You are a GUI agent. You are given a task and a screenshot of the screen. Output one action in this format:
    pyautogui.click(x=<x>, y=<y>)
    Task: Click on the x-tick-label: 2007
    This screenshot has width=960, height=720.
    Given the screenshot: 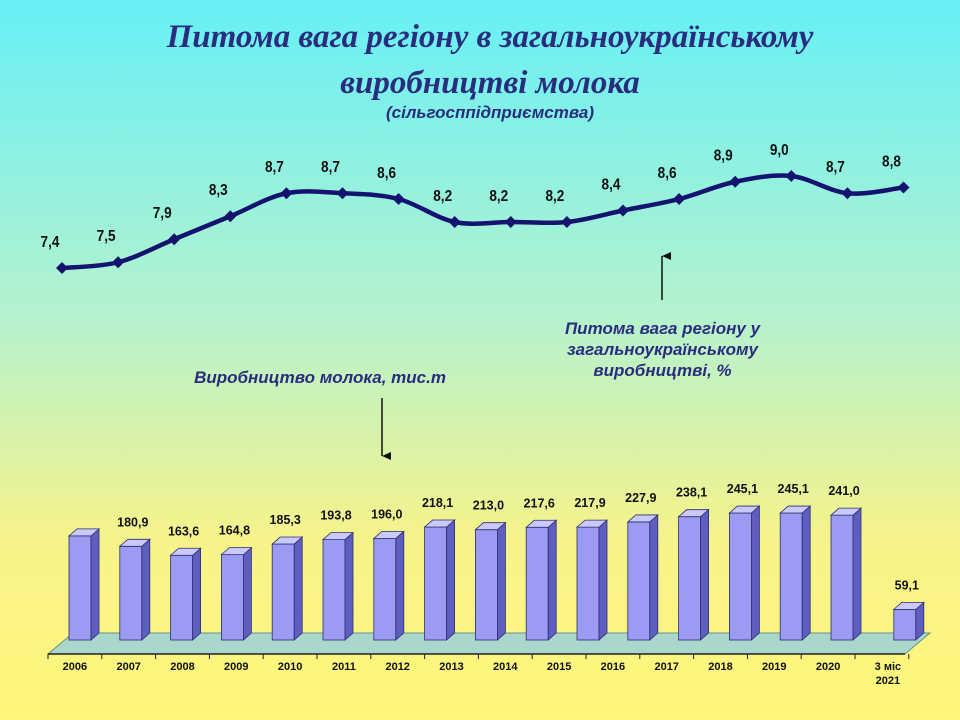 What is the action you would take?
    pyautogui.click(x=128, y=667)
    